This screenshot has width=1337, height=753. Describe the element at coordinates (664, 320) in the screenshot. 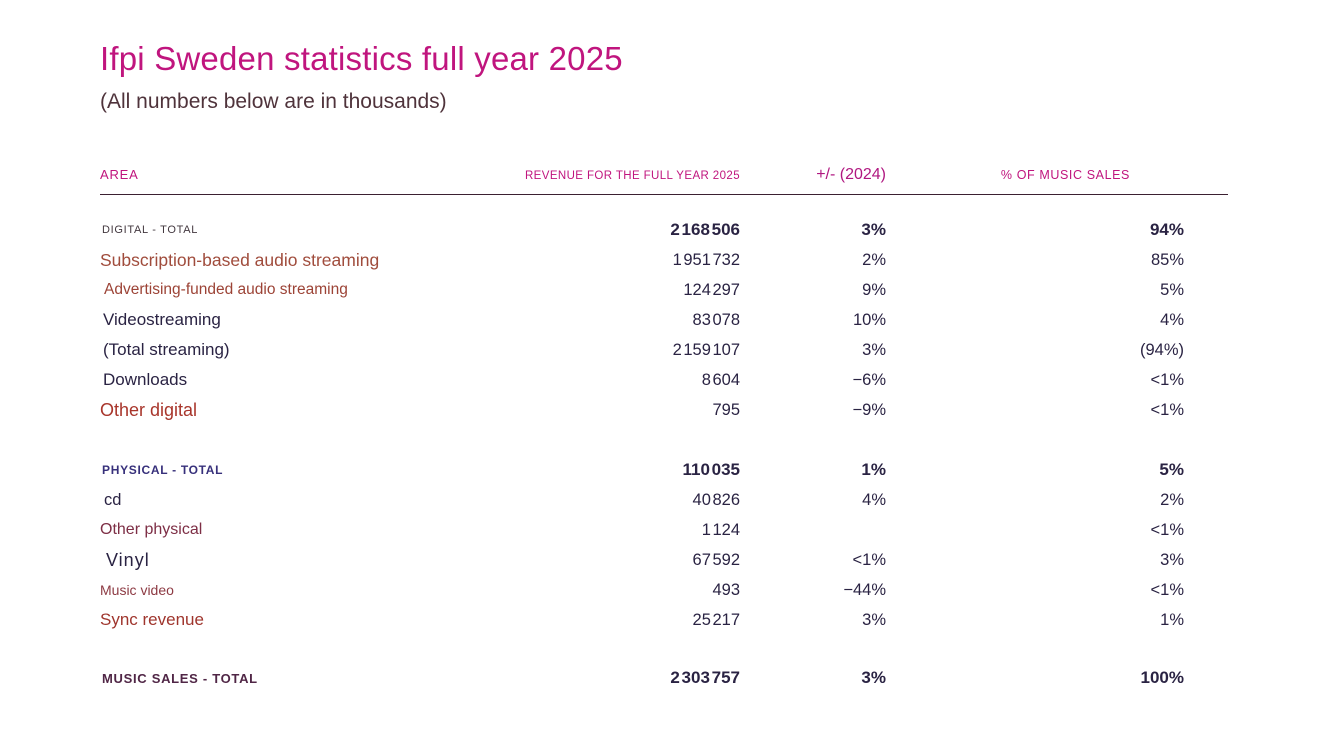

I see `table-row-videostreaming: Videostreaming 83 078 10% 4%` at that location.